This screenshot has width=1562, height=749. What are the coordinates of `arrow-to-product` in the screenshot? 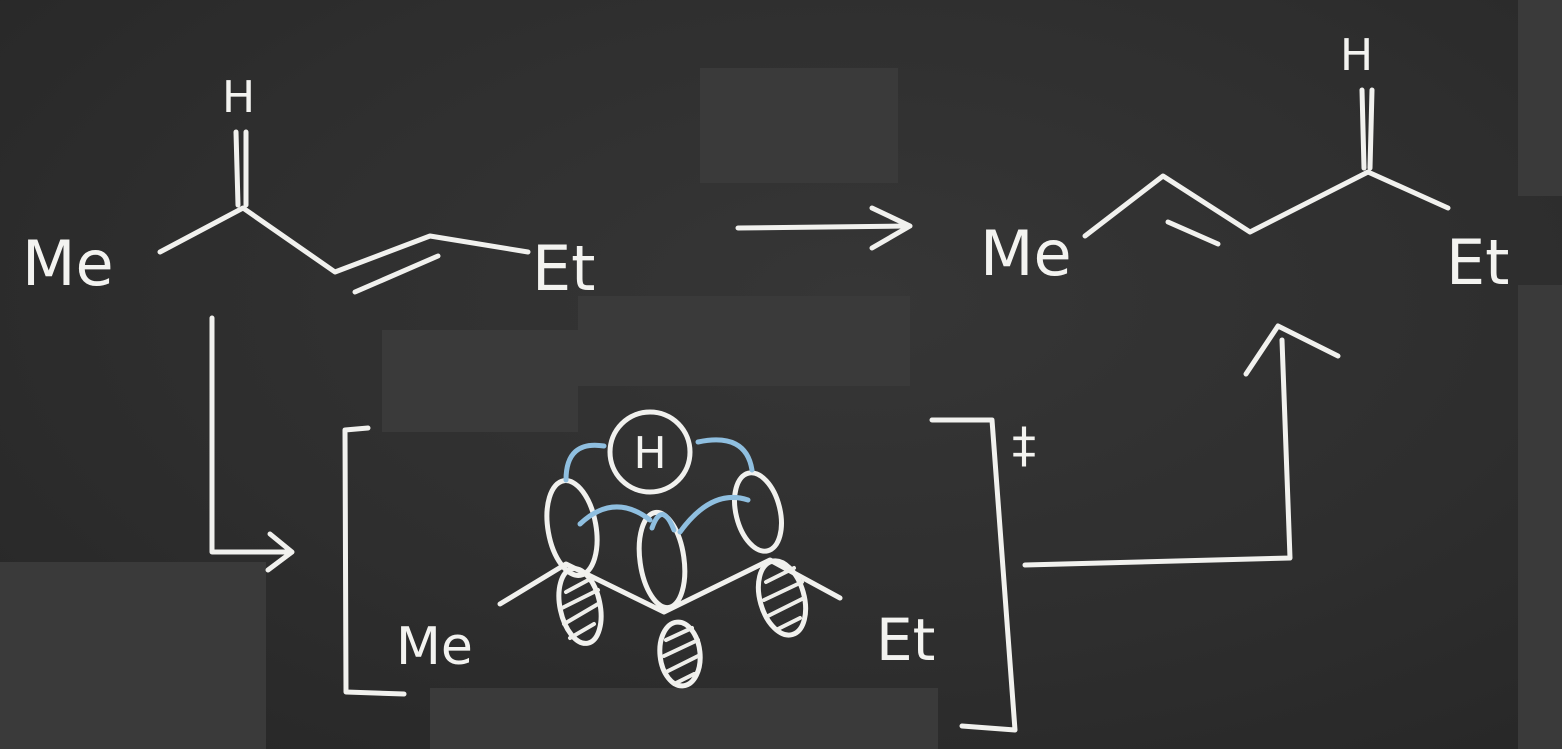 It's located at (1181, 445).